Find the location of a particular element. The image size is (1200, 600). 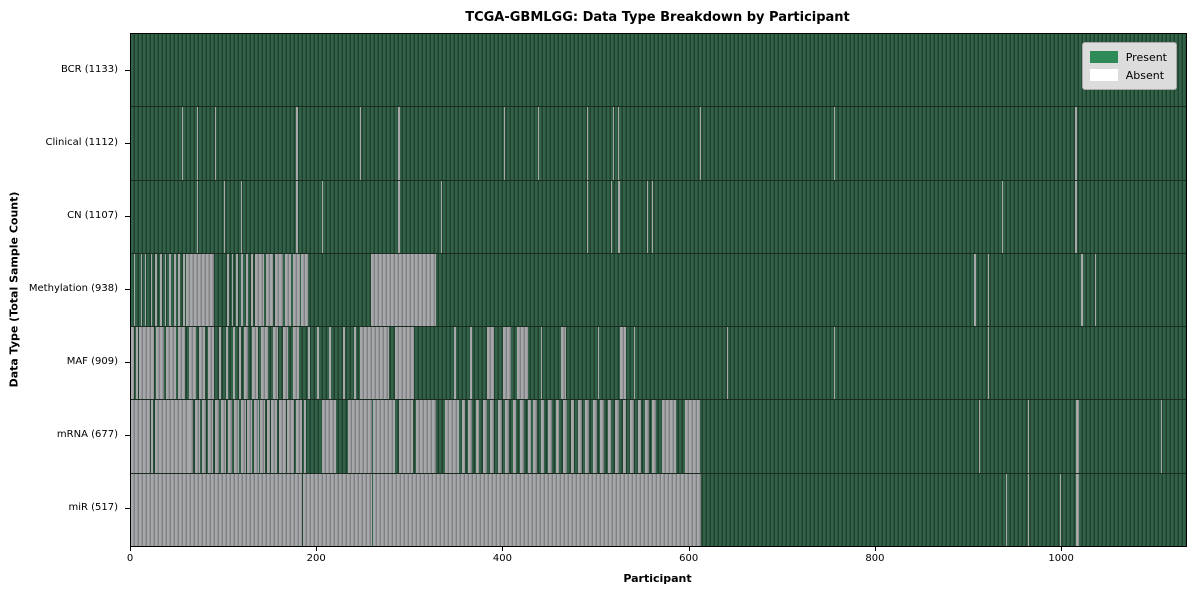

legend-swatch-present is located at coordinates (1103, 57).